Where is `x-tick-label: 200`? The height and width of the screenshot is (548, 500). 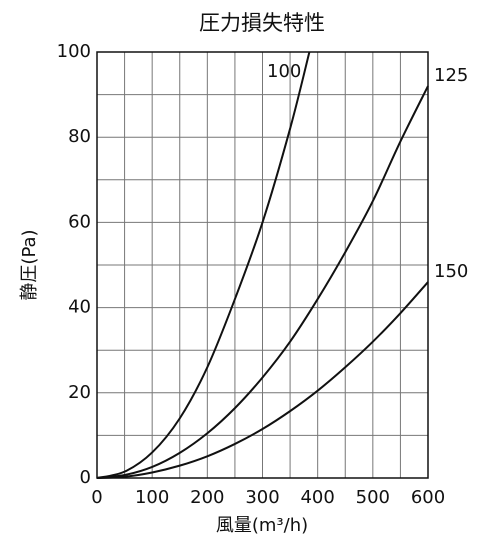
x-tick-label: 200 is located at coordinates (207, 497).